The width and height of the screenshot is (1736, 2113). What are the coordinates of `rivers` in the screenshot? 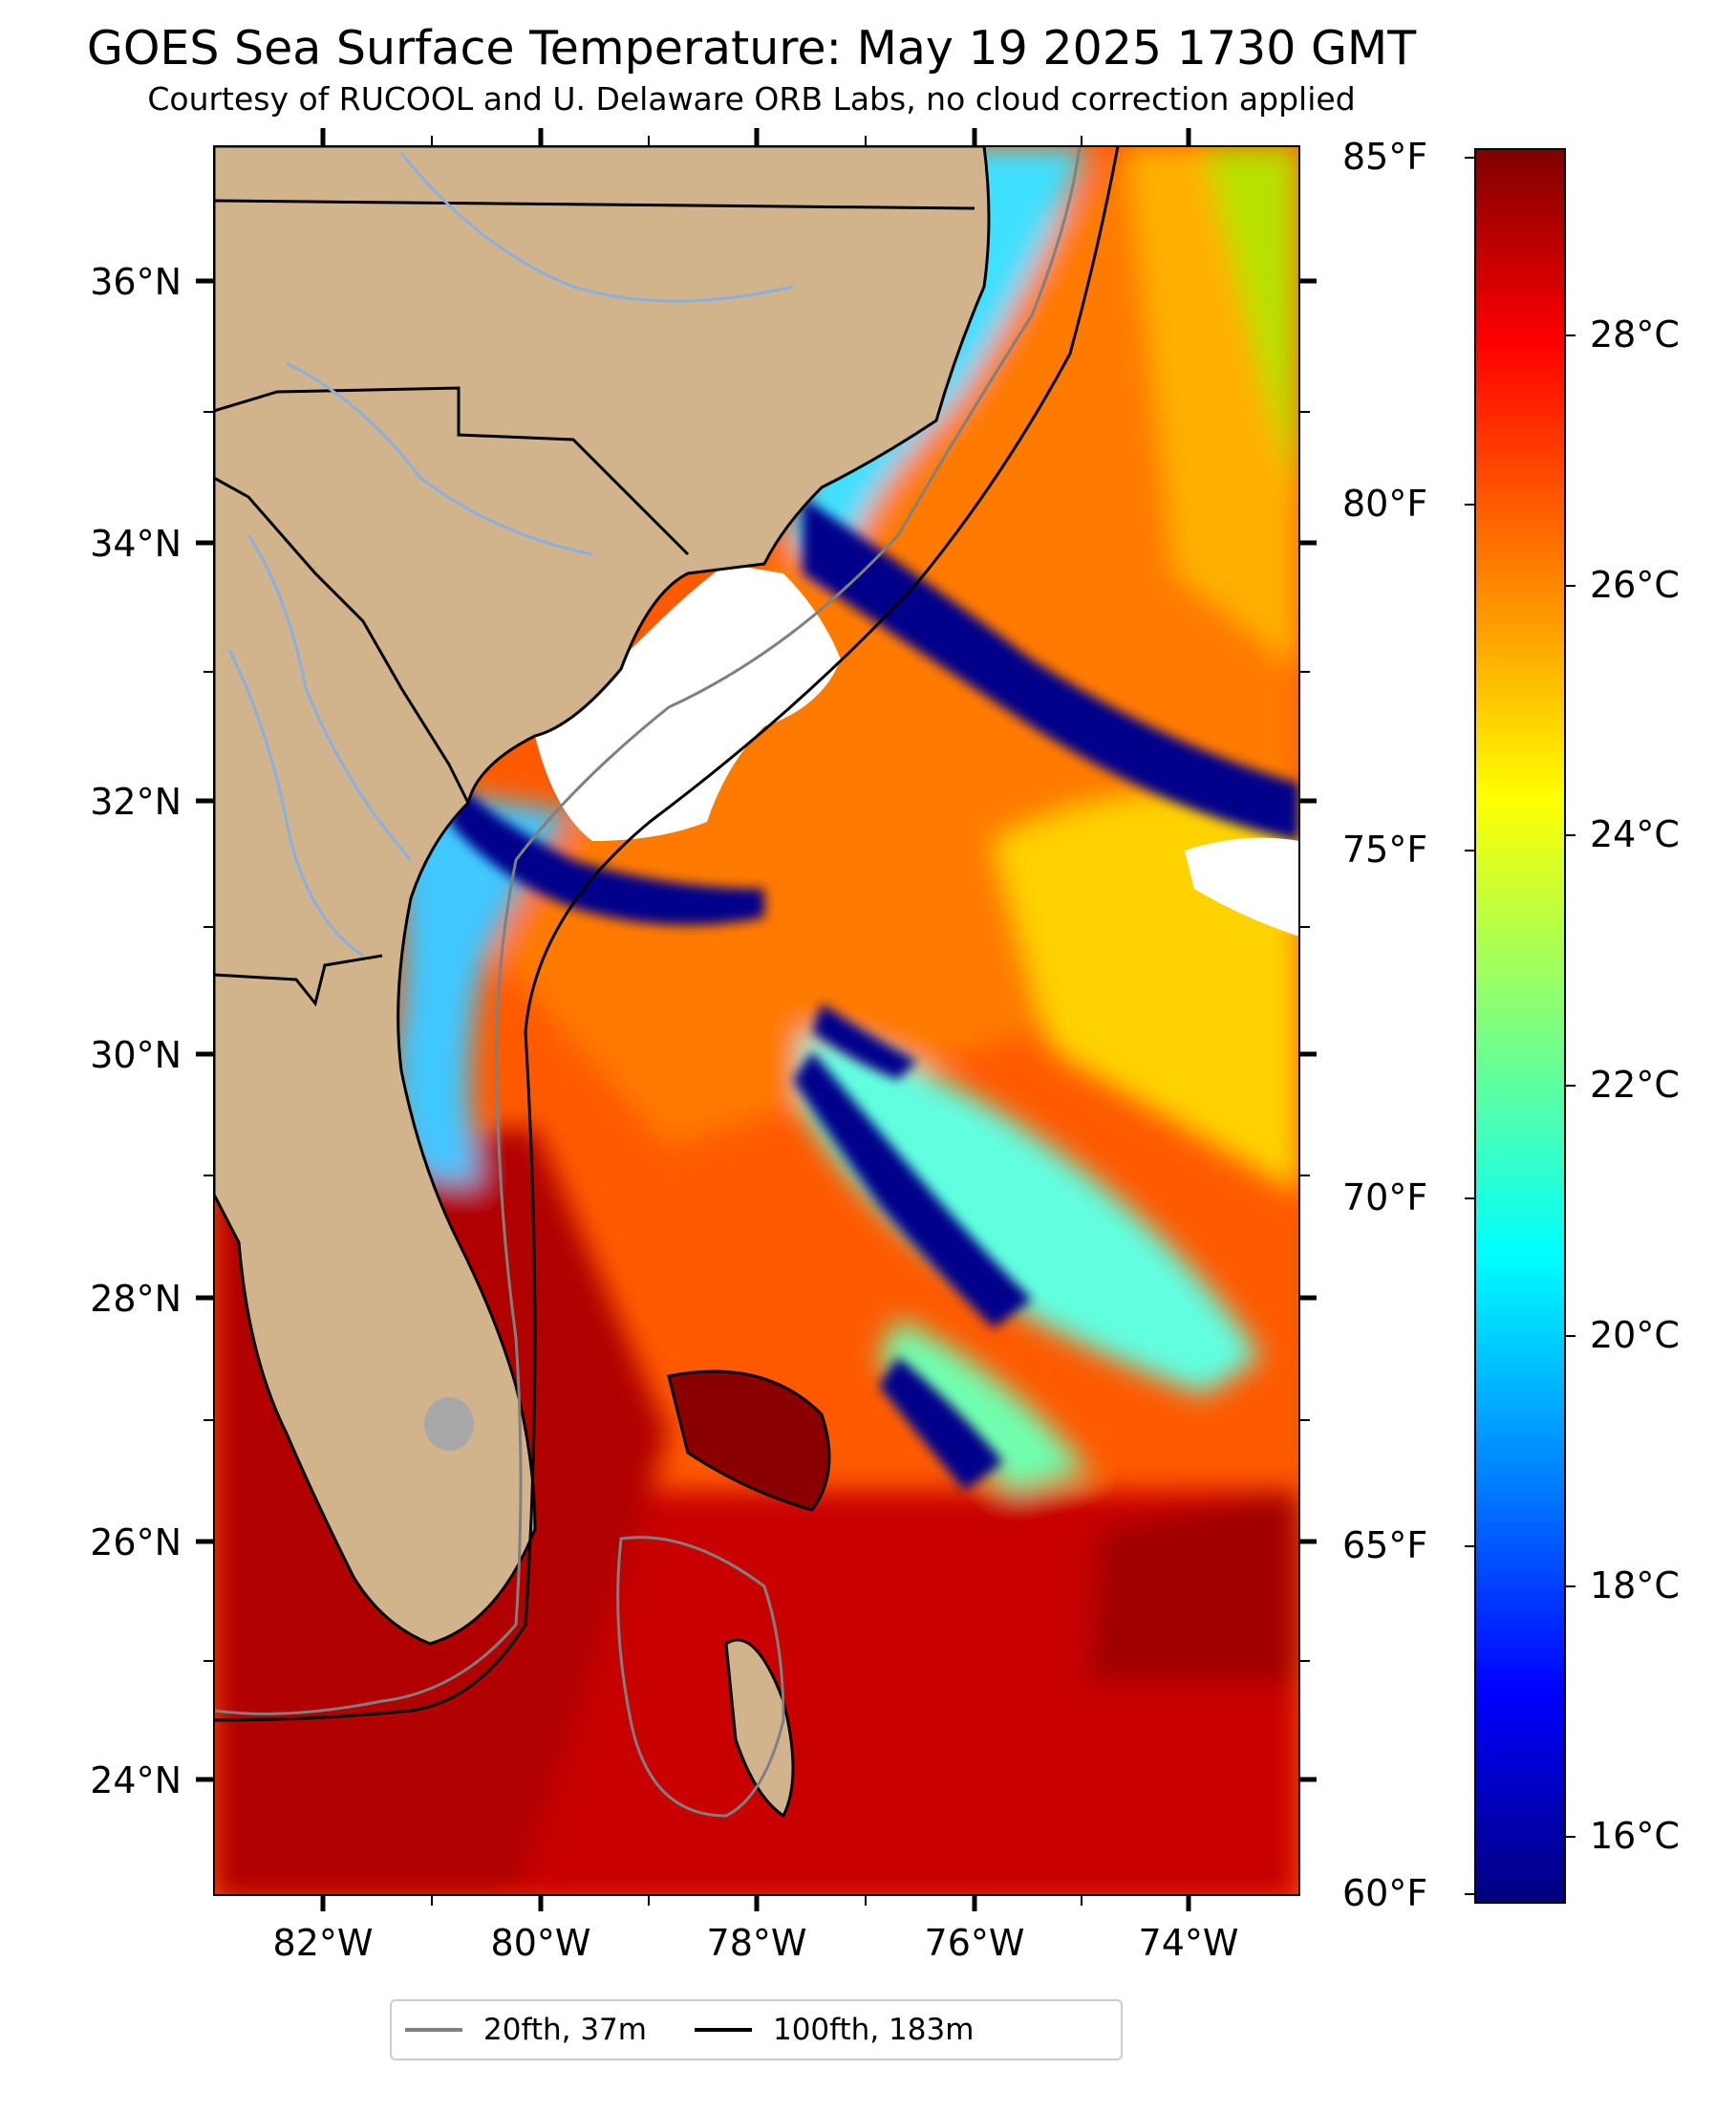 It's located at (511, 555).